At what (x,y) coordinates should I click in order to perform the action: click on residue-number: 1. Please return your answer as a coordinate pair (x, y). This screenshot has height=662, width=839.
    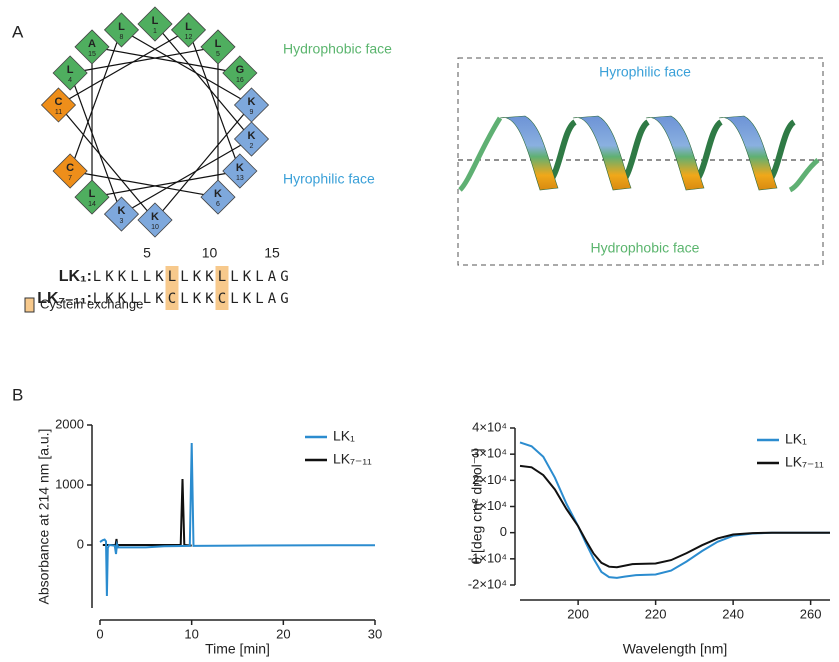
    Looking at the image, I should click on (155, 31).